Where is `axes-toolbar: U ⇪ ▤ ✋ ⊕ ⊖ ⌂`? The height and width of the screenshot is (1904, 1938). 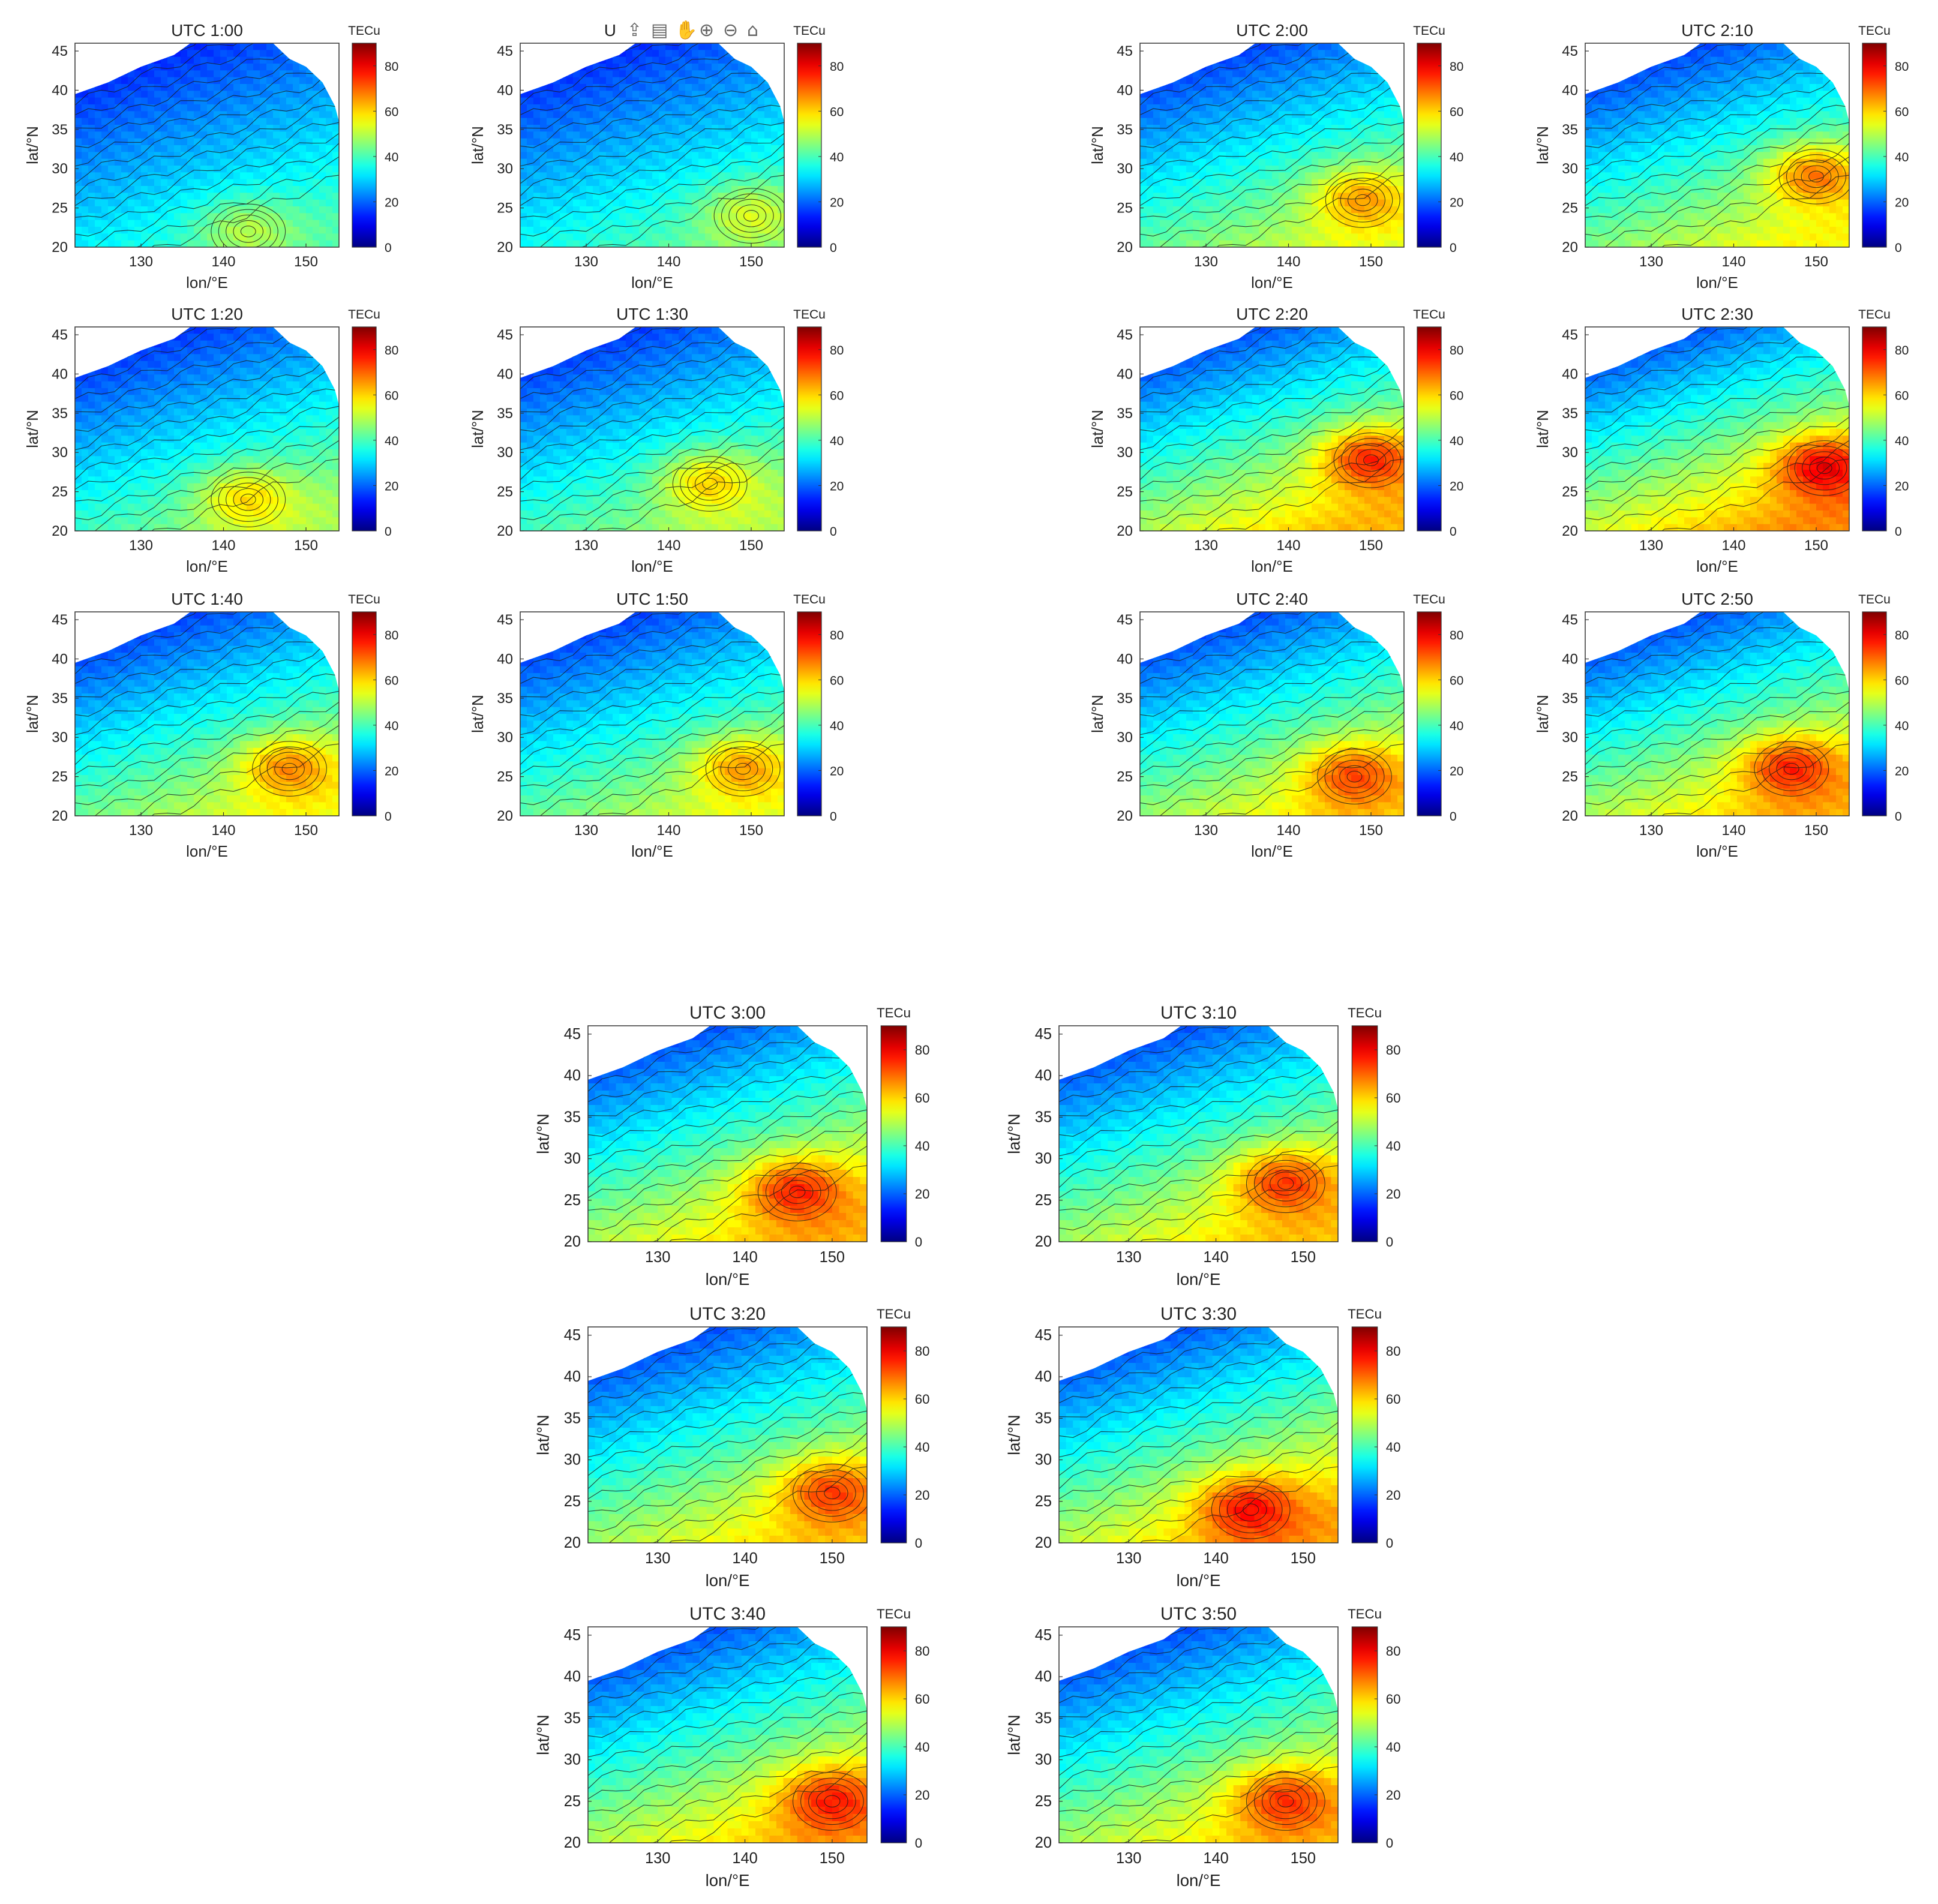 axes-toolbar: U ⇪ ▤ ✋ ⊕ ⊖ ⌂ is located at coordinates (681, 30).